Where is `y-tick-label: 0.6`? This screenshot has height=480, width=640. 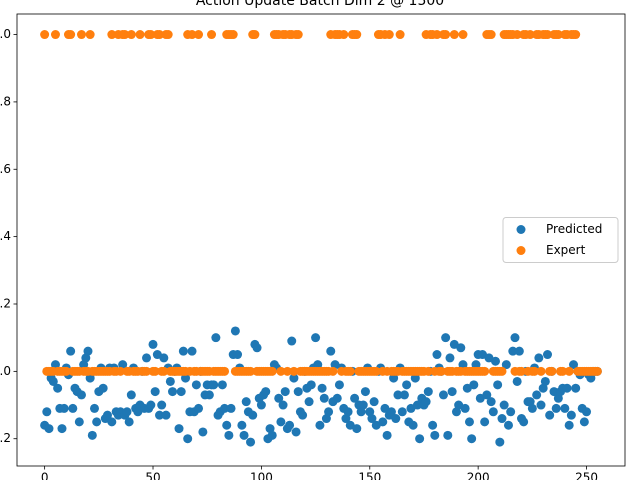 y-tick-label: 0.6 is located at coordinates (5, 169).